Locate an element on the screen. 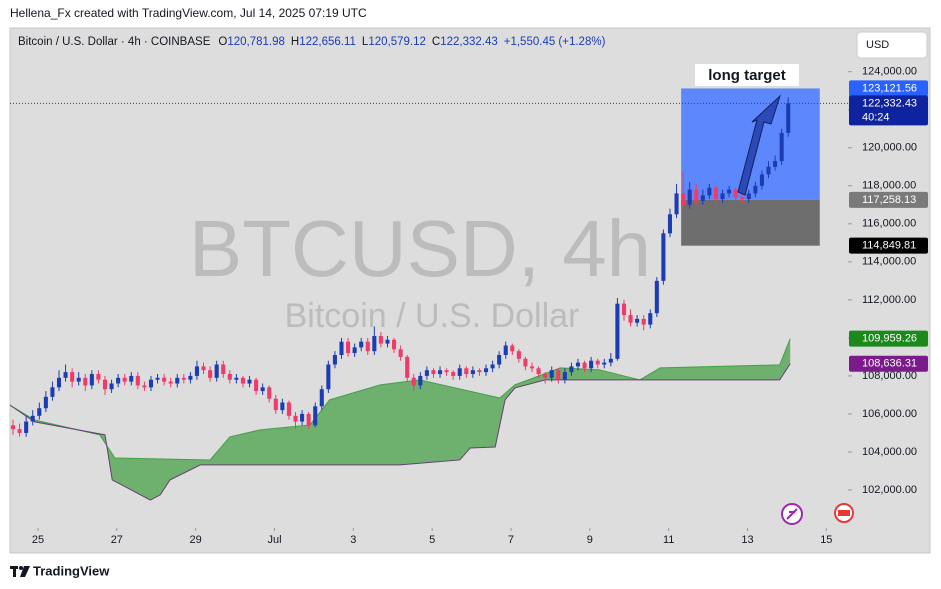 The image size is (941, 589). watermark: BTCUSD, 4h is located at coordinates (420, 248).